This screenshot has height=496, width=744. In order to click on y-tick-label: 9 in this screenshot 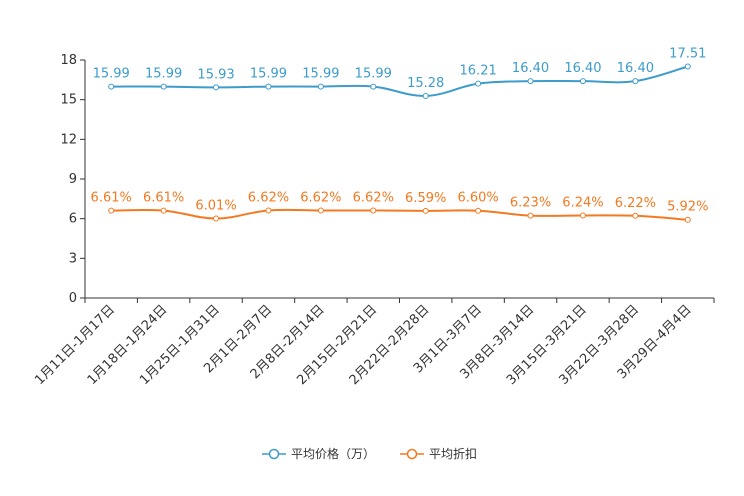, I will do `click(73, 179)`.